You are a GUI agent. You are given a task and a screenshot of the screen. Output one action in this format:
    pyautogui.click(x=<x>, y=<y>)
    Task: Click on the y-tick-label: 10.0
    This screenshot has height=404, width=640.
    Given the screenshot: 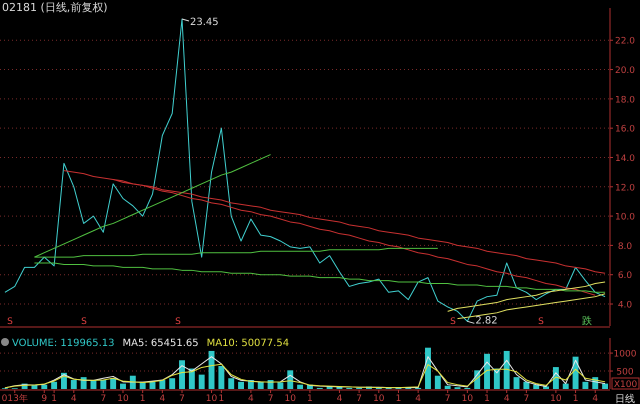 What is the action you would take?
    pyautogui.click(x=625, y=217)
    